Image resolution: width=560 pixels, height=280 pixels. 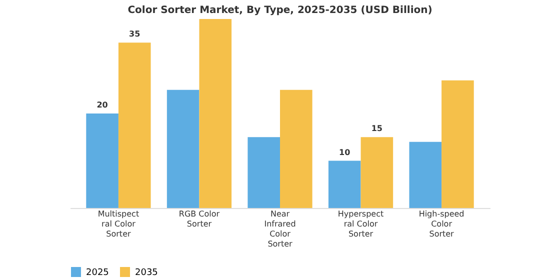 I want to click on x-tick-label: Hyperspectral Color Sorter, so click(x=361, y=224).